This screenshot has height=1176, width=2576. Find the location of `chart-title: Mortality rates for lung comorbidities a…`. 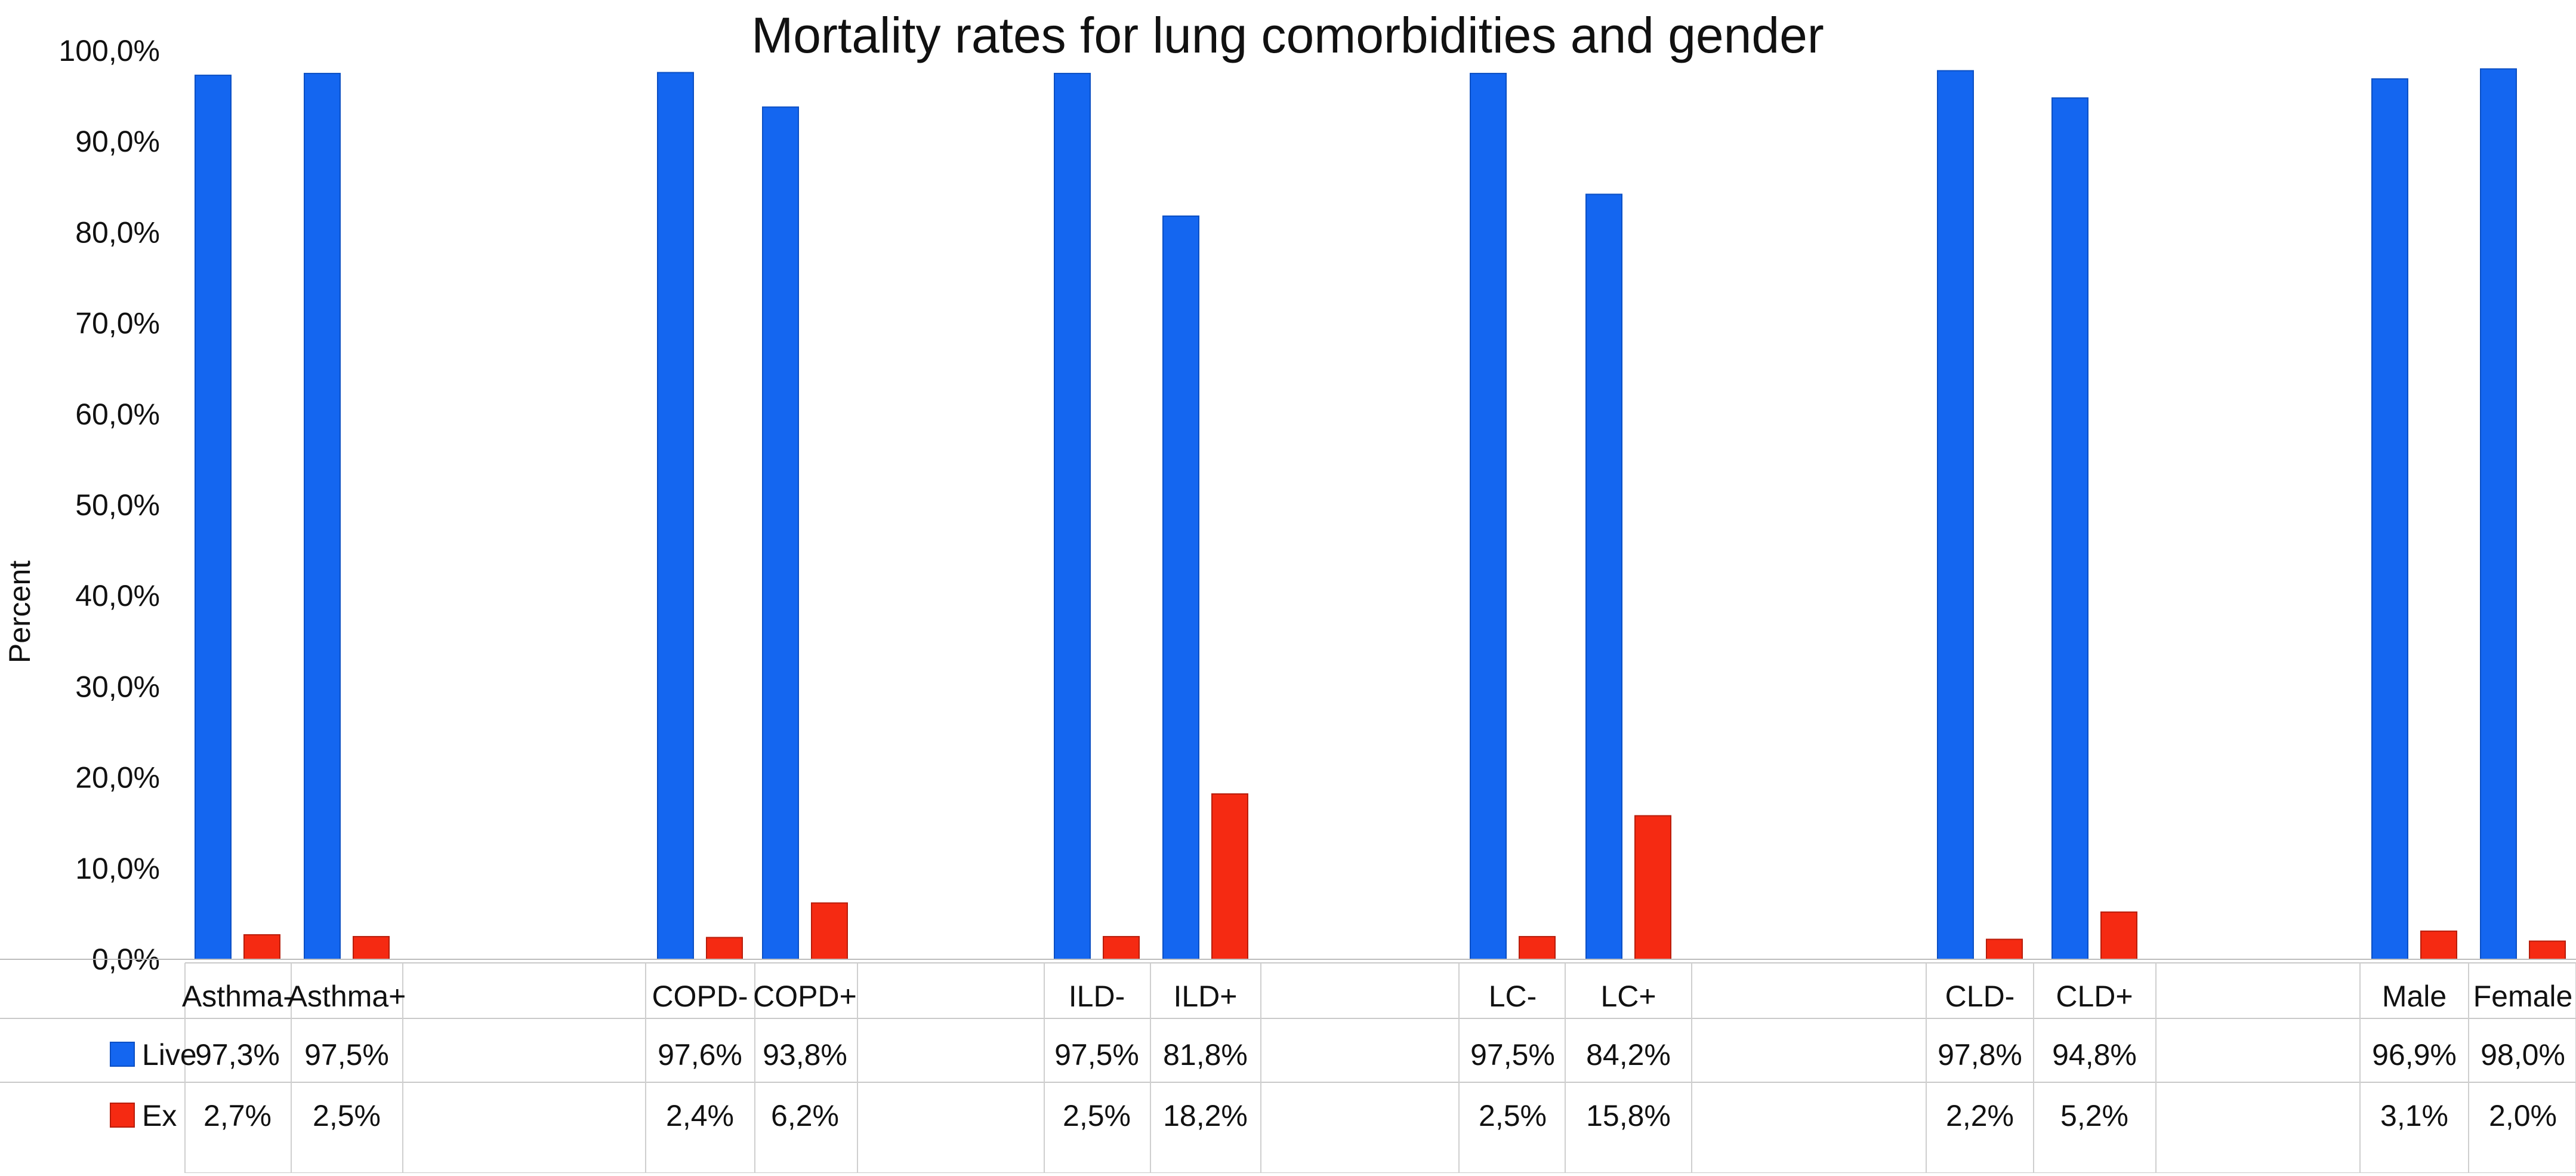

chart-title: Mortality rates for lung comorbidities a… is located at coordinates (1287, 35).